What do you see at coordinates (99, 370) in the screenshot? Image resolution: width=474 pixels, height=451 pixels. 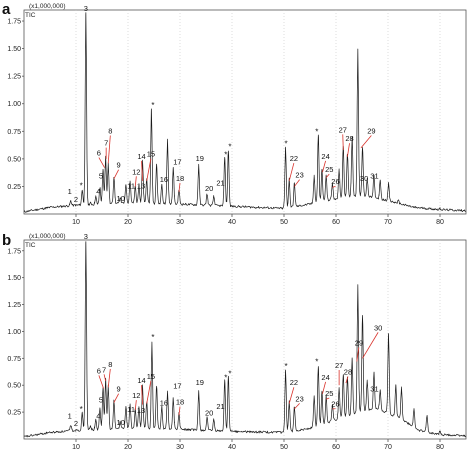 I see `peak-number-label: 6` at bounding box center [99, 370].